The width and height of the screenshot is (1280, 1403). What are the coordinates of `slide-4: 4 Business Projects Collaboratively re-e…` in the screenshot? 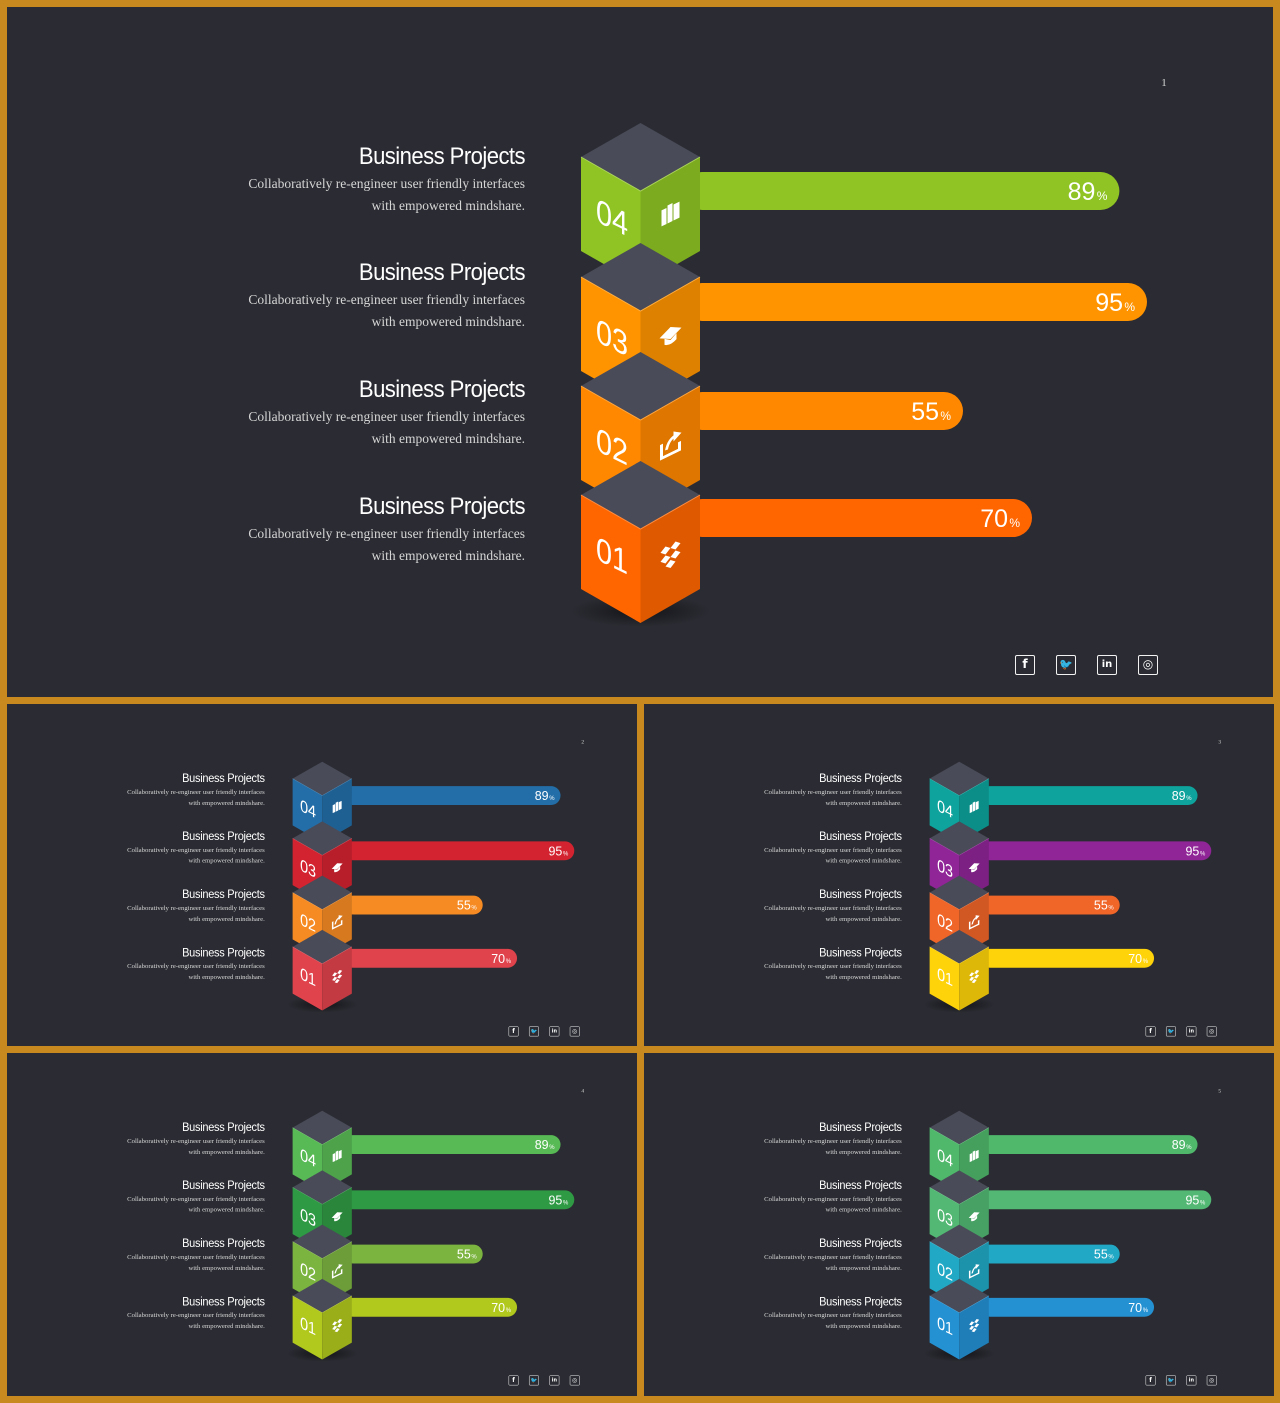 It's located at (322, 1224).